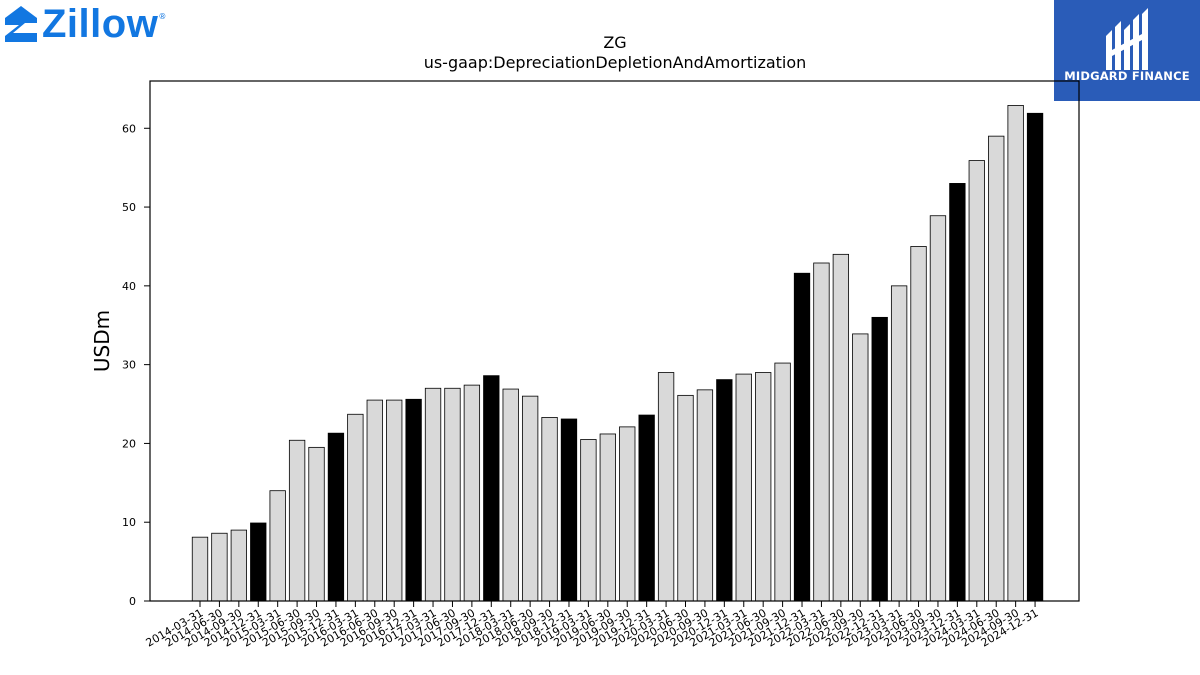 Image resolution: width=1200 pixels, height=675 pixels. Describe the element at coordinates (132, 601) in the screenshot. I see `y-tick-label: 0` at that location.